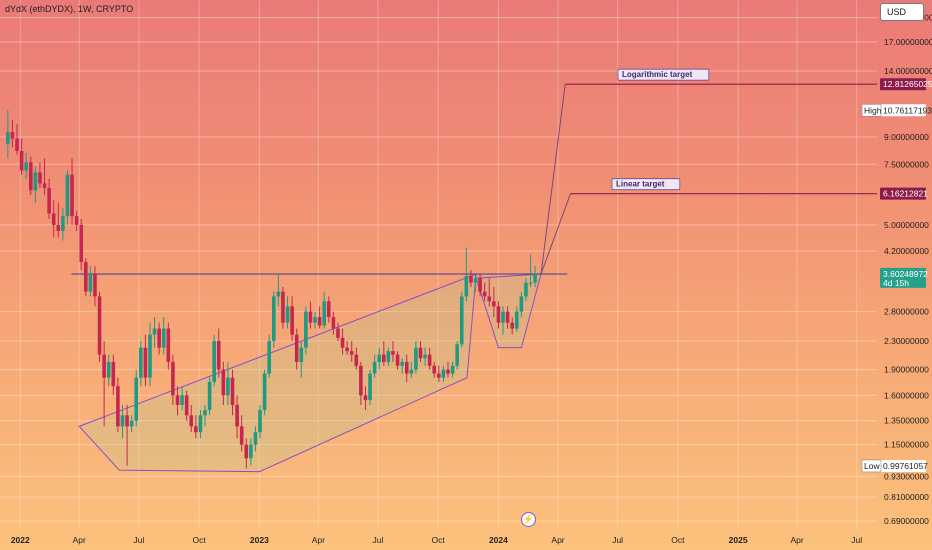  What do you see at coordinates (259, 540) in the screenshot?
I see `x-tick-label: 2023` at bounding box center [259, 540].